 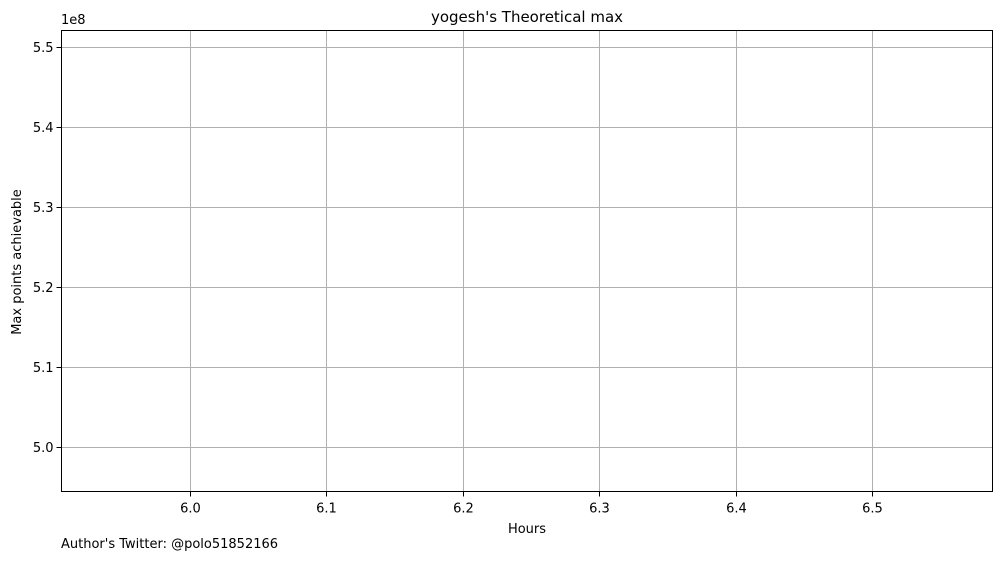 What do you see at coordinates (43, 288) in the screenshot?
I see `y-tick-label: 5.2` at bounding box center [43, 288].